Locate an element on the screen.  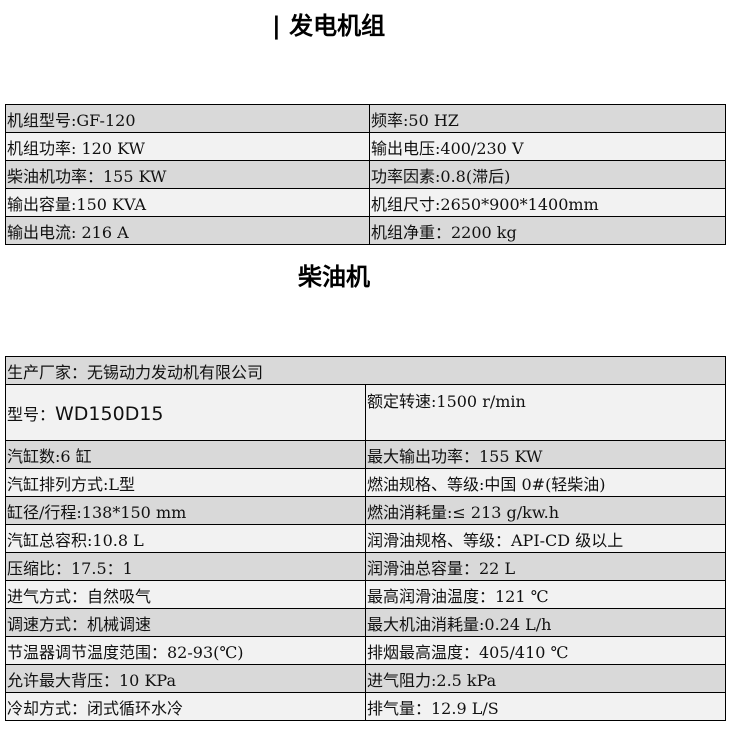
model-label: 型号： is located at coordinates (31, 414).